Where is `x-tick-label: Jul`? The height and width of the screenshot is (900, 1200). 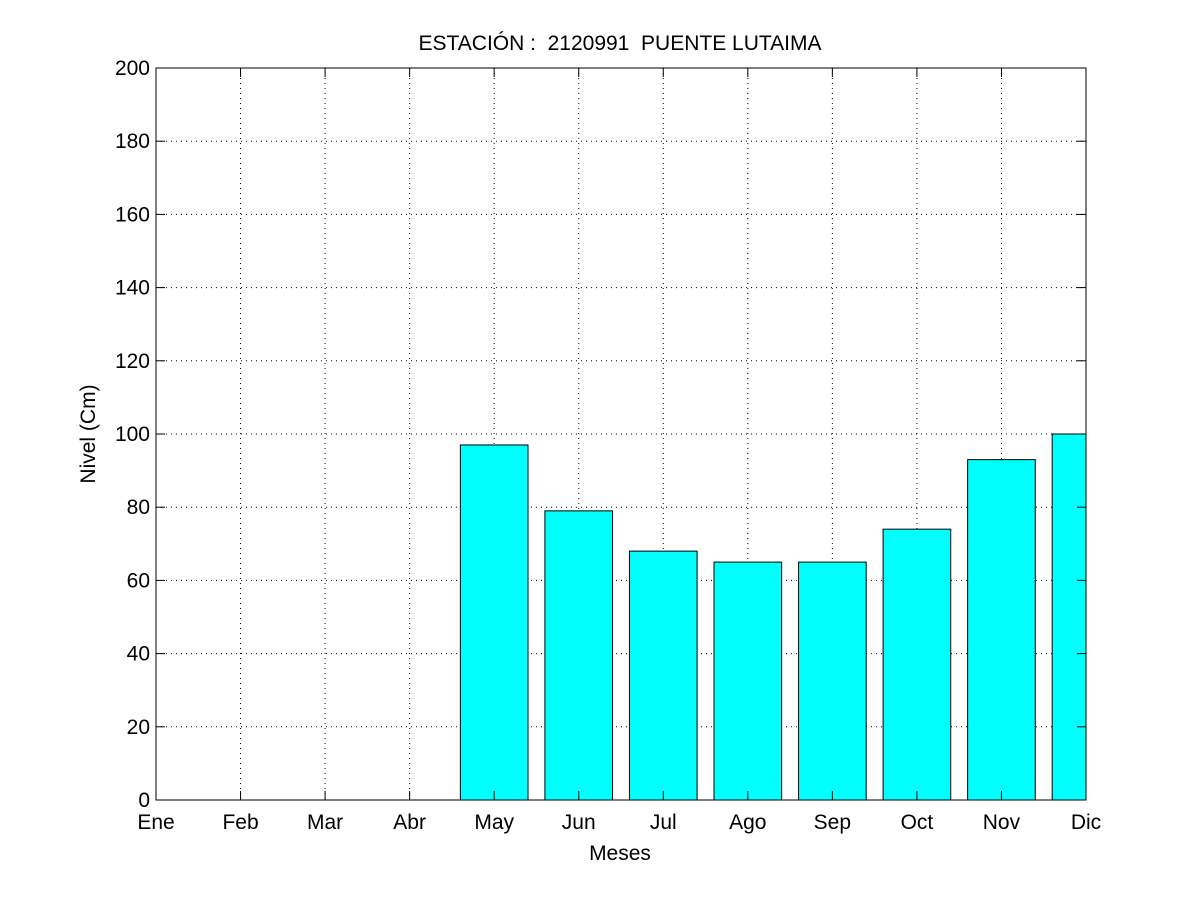 x-tick-label: Jul is located at coordinates (663, 822).